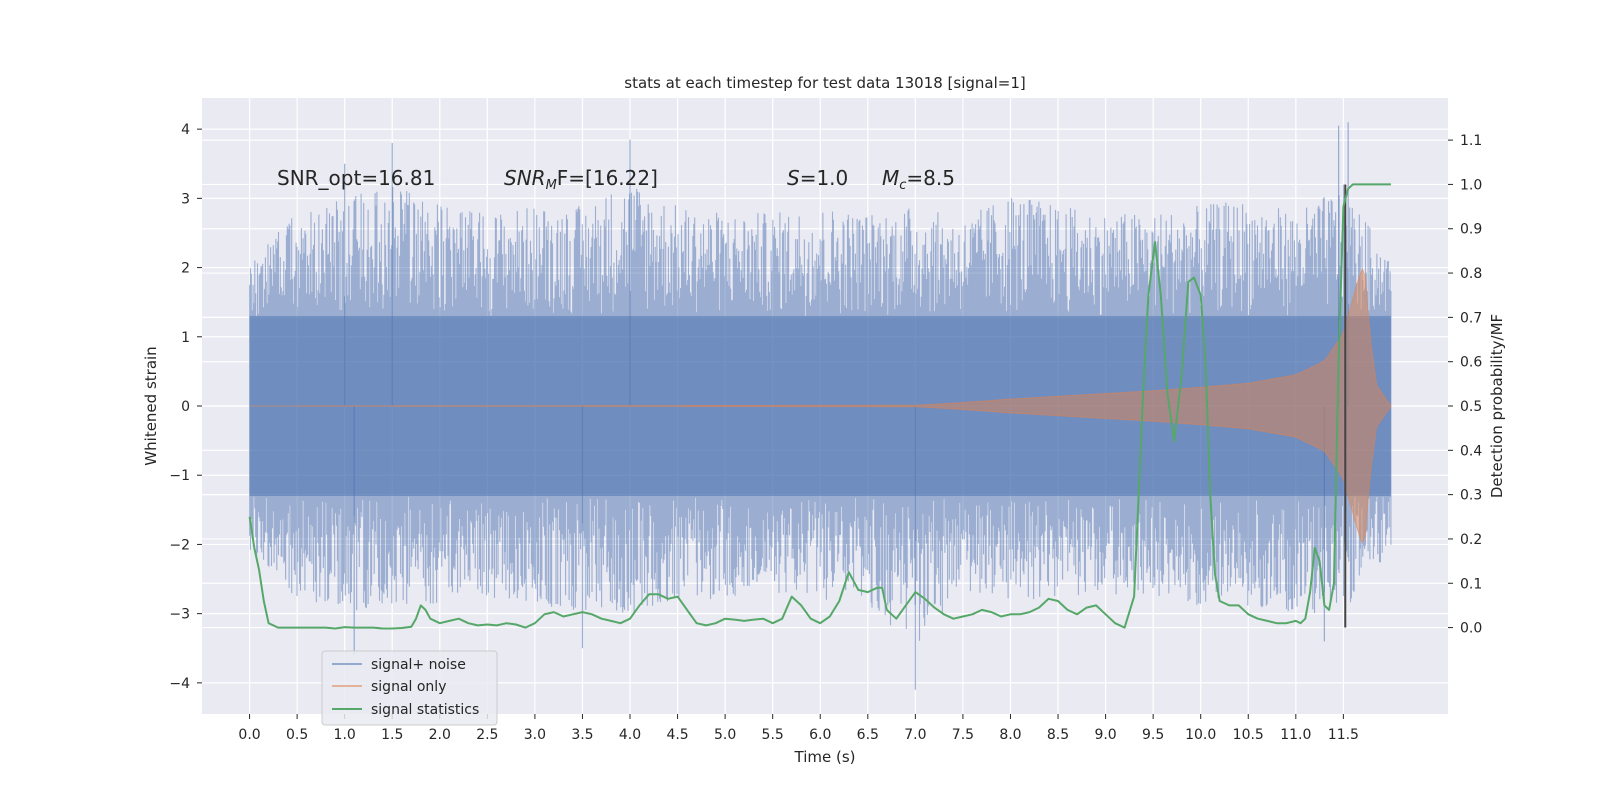 The height and width of the screenshot is (800, 1600). What do you see at coordinates (185, 407) in the screenshot?
I see `y-tick-label: 0` at bounding box center [185, 407].